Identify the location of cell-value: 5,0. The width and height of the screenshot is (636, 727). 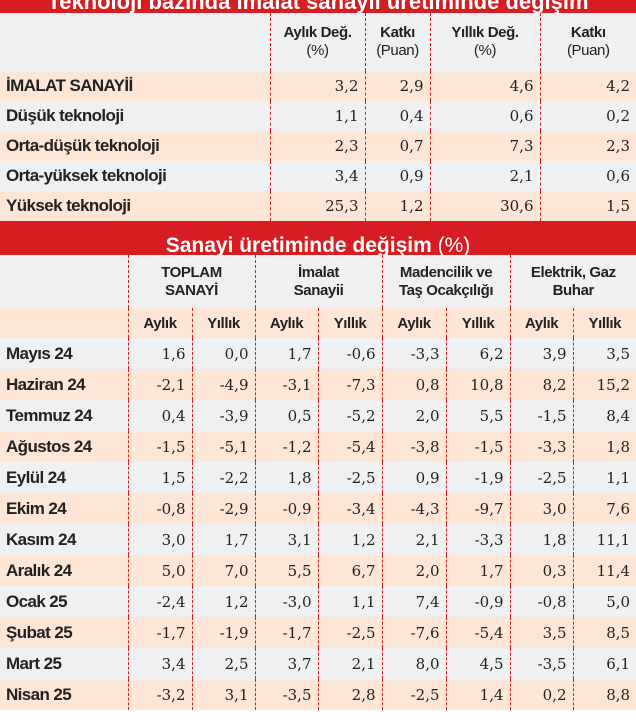
(159, 570).